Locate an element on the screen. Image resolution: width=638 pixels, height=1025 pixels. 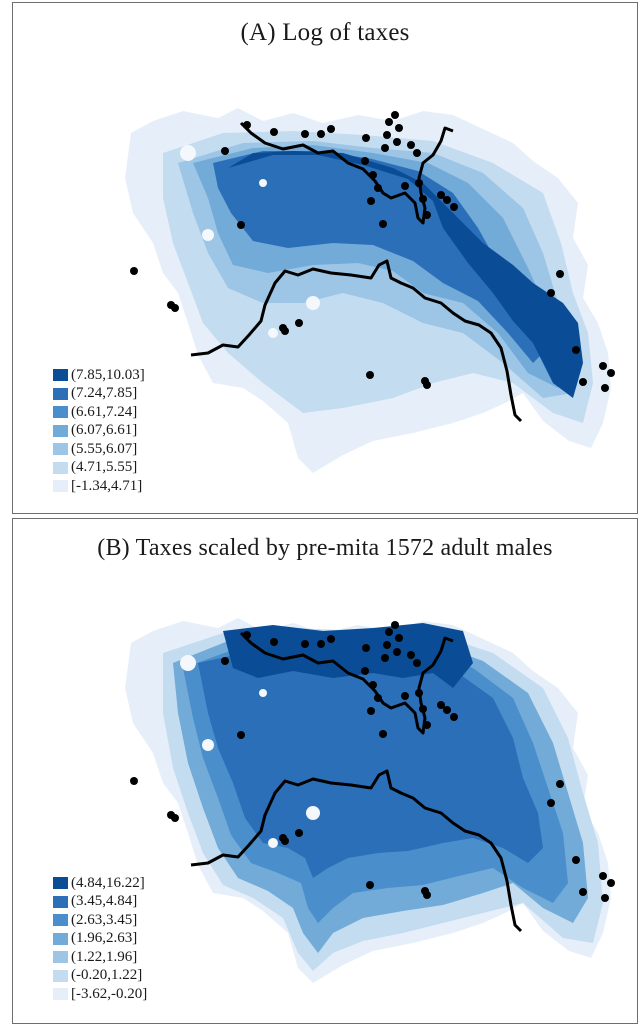
legend-label: [-1.34,4.71] is located at coordinates (107, 485).